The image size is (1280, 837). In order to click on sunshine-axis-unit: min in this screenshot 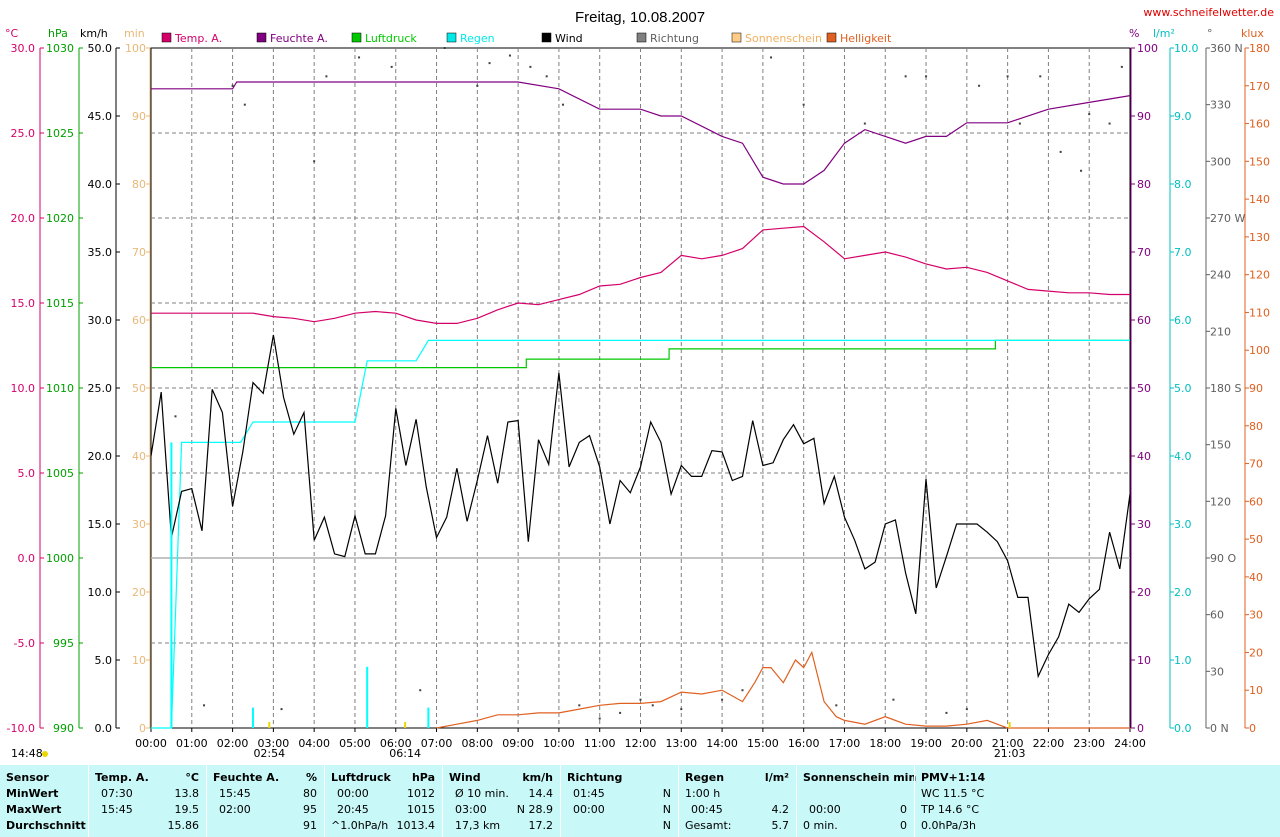, I will do `click(134, 33)`.